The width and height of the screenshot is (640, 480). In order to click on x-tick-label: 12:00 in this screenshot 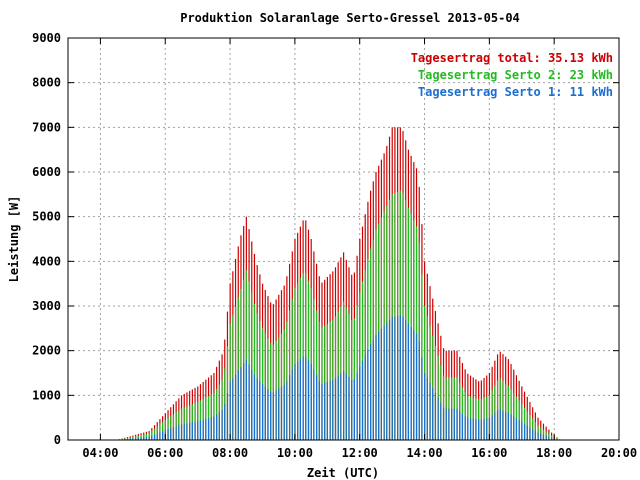, I will do `click(360, 453)`.